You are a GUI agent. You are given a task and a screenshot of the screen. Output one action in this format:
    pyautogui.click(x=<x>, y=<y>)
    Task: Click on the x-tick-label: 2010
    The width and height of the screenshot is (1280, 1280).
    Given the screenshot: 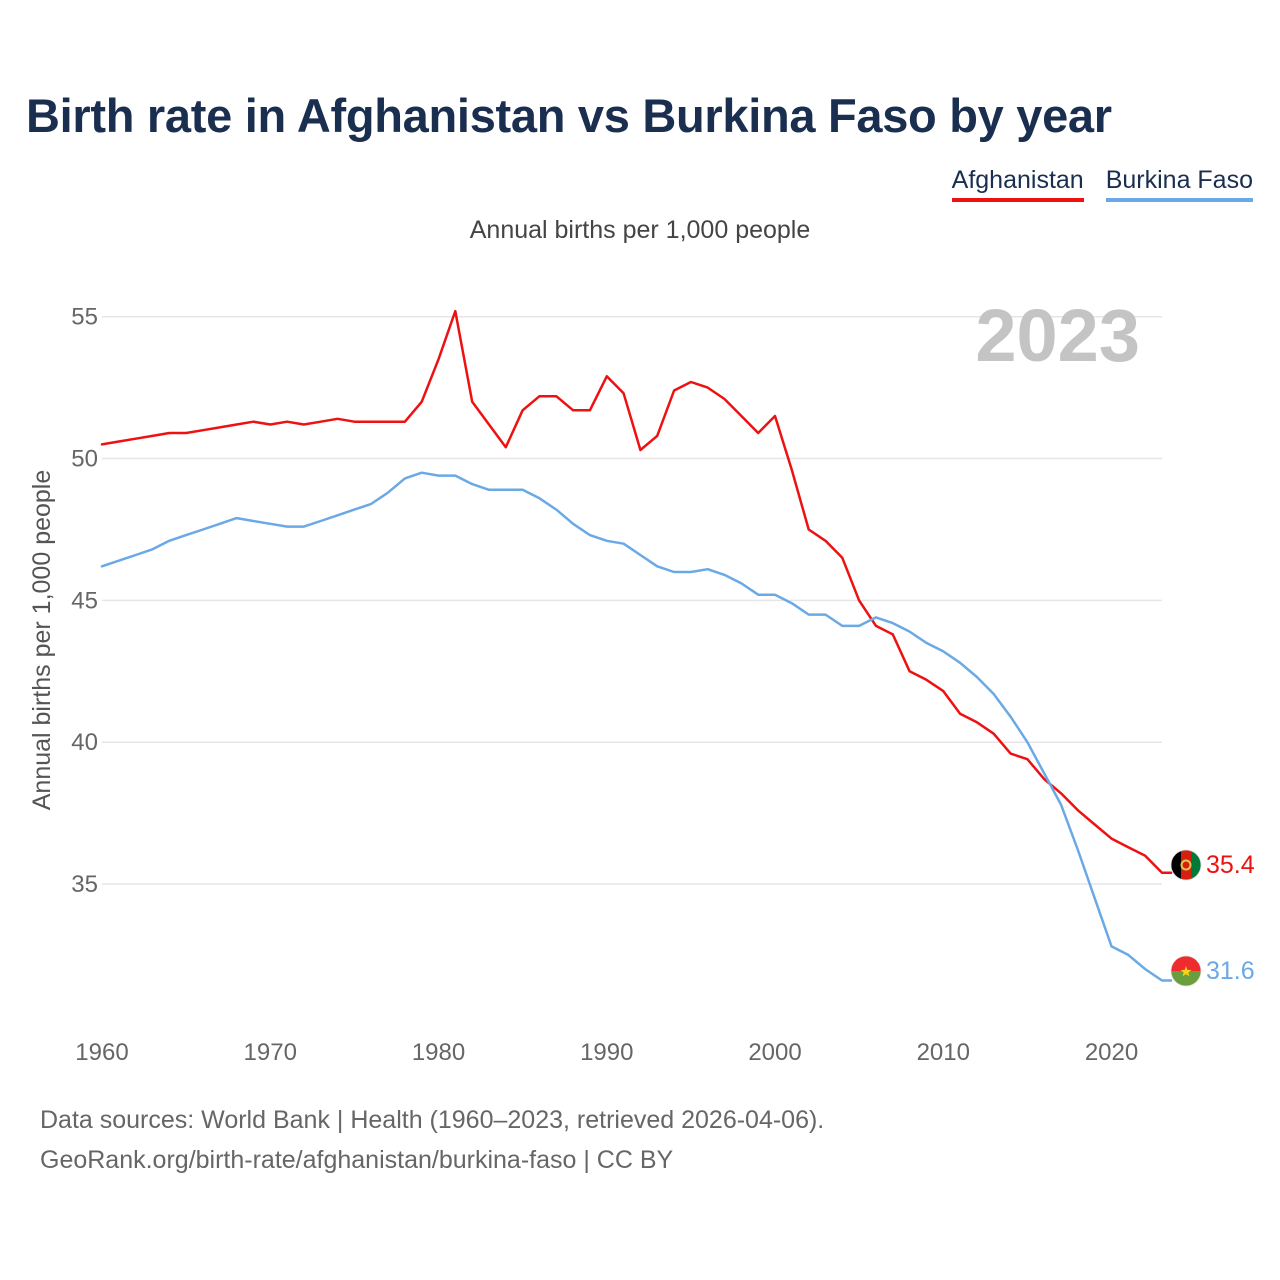 What is the action you would take?
    pyautogui.click(x=943, y=1052)
    